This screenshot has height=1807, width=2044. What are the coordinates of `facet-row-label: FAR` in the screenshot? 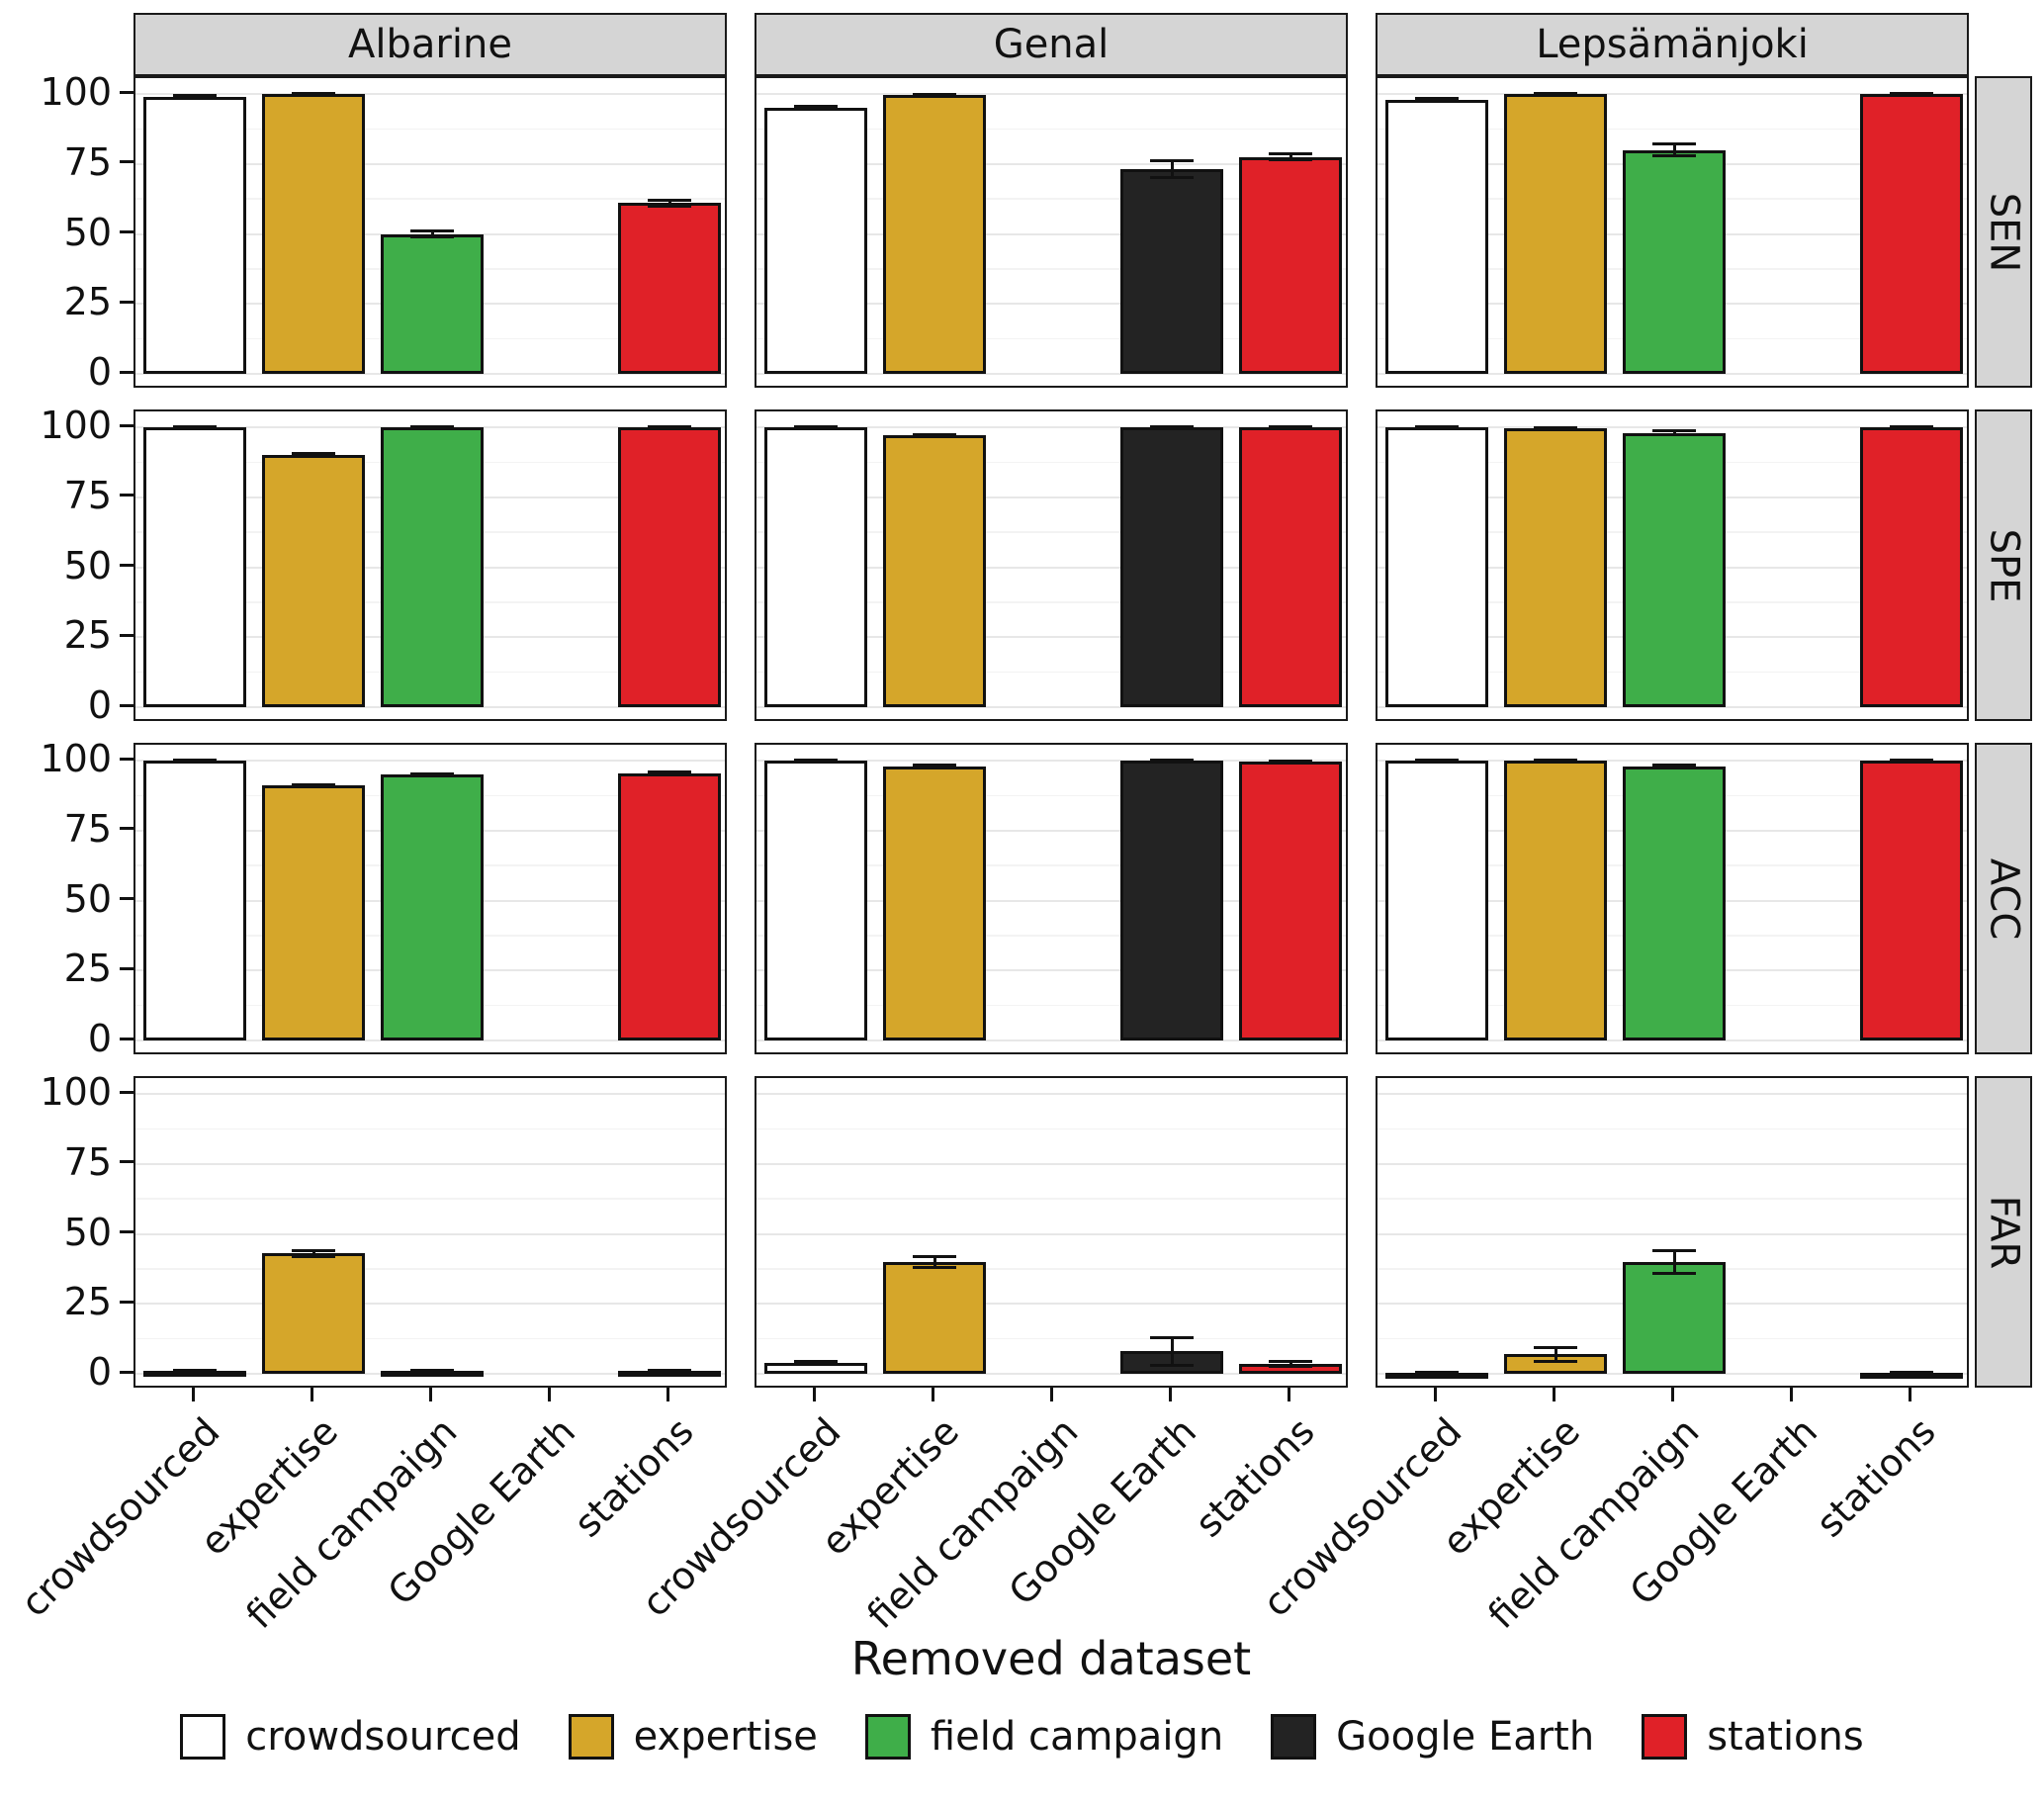 It's located at (2003, 1232).